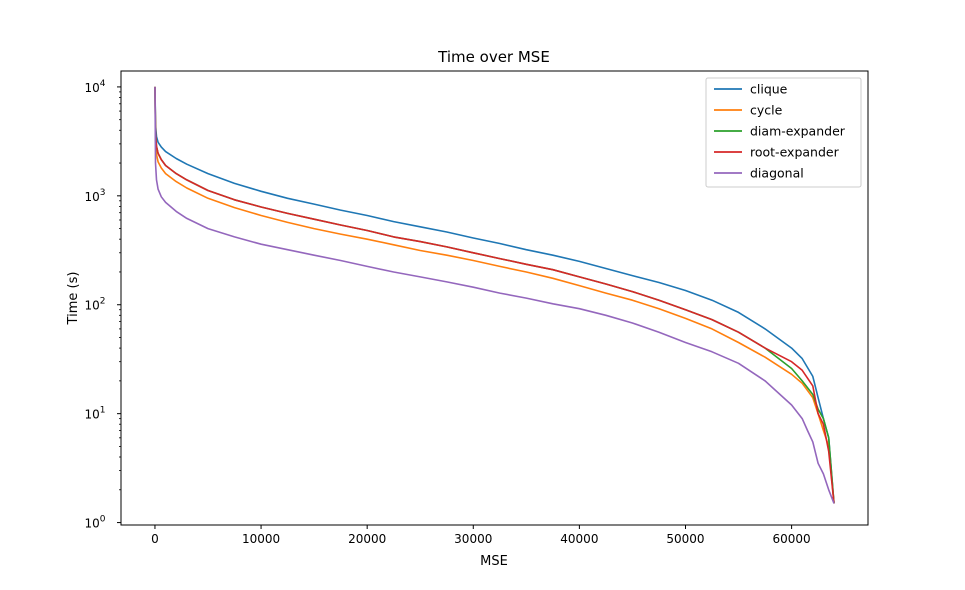 This screenshot has height=590, width=965. Describe the element at coordinates (103, 411) in the screenshot. I see `y-tick-exponent: 1` at that location.